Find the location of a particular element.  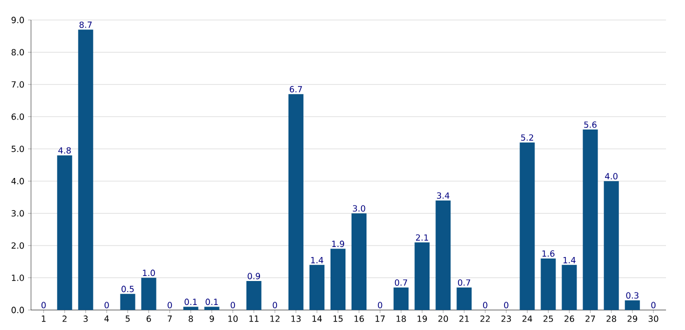

data-label: 1.9 is located at coordinates (338, 244).